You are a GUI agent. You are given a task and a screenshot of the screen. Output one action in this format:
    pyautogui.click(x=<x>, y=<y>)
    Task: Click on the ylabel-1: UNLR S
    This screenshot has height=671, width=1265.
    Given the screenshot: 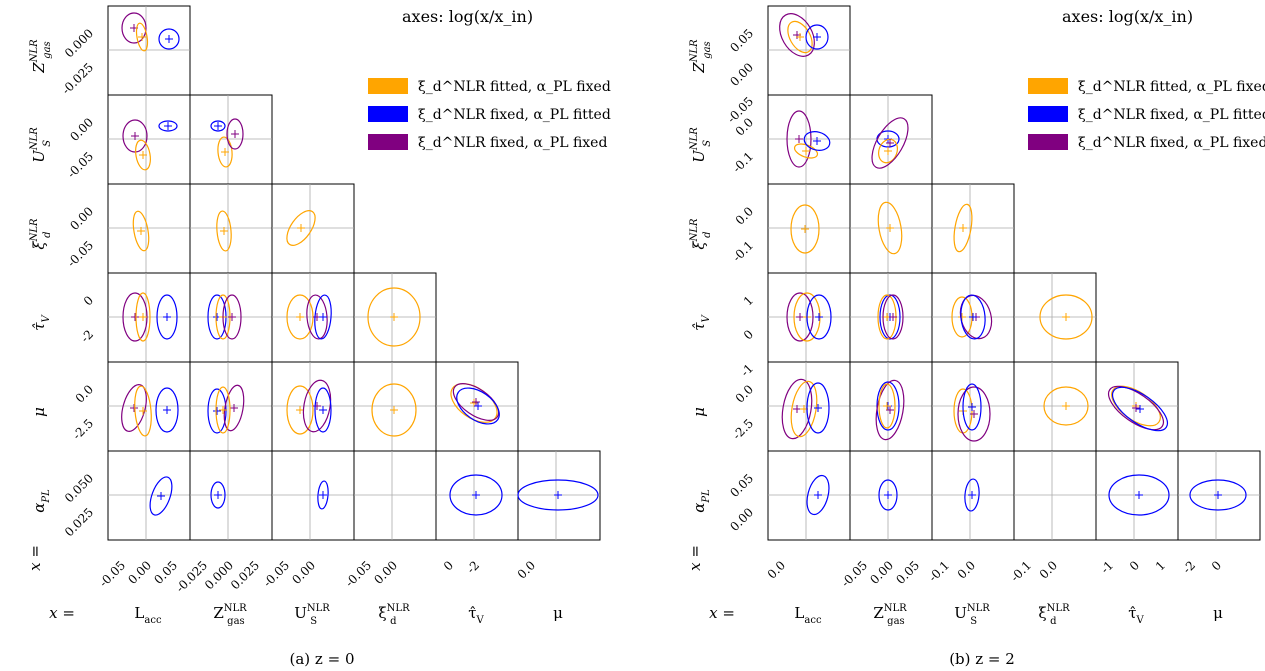 What is the action you would take?
    pyautogui.click(x=41, y=145)
    